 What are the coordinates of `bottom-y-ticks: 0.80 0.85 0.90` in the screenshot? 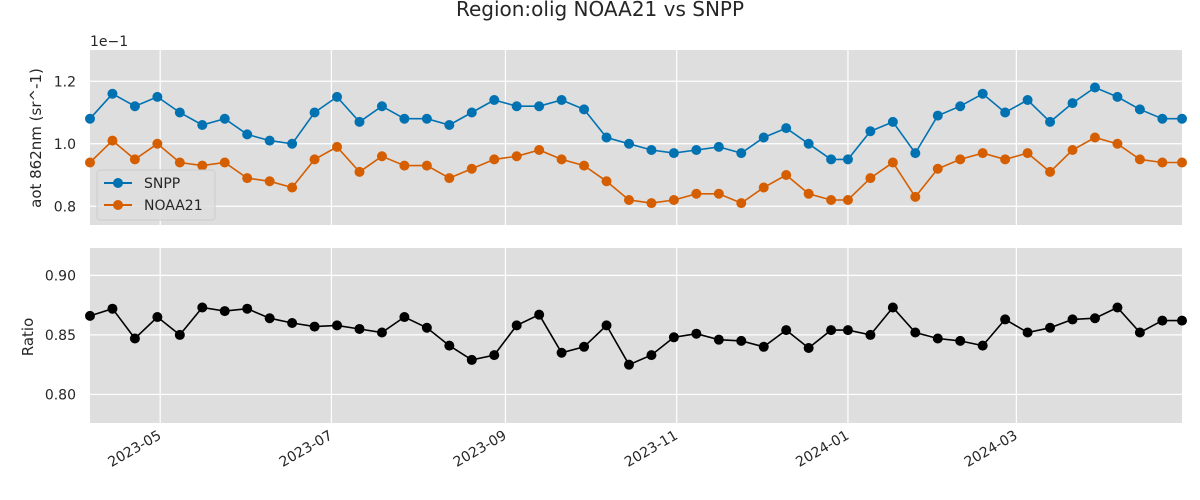 It's located at (60, 335).